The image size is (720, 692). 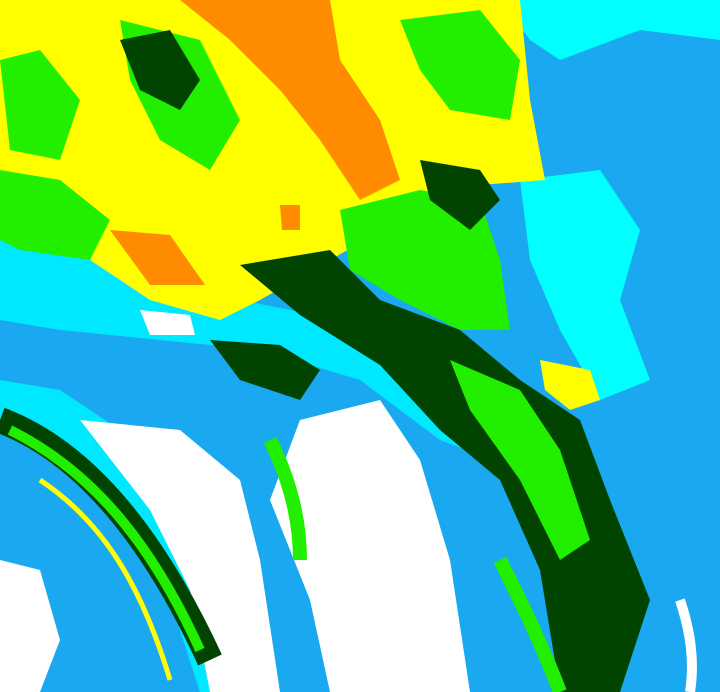 What do you see at coordinates (686, 645) in the screenshot?
I see `white-streak` at bounding box center [686, 645].